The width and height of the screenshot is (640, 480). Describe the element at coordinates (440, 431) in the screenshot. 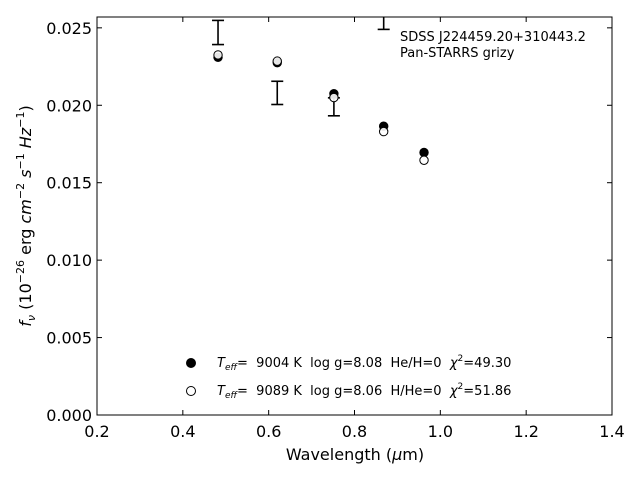

I see `x-tick-label: 1.0` at that location.